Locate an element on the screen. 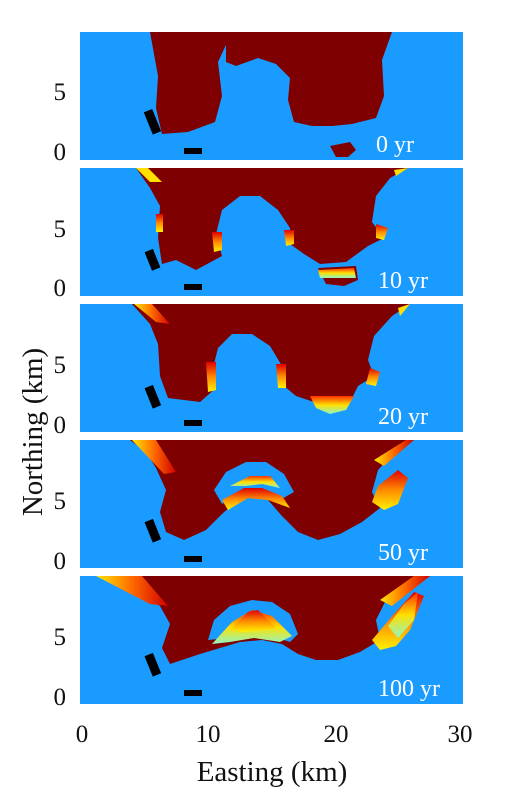  time-label: 50 yr is located at coordinates (403, 553).